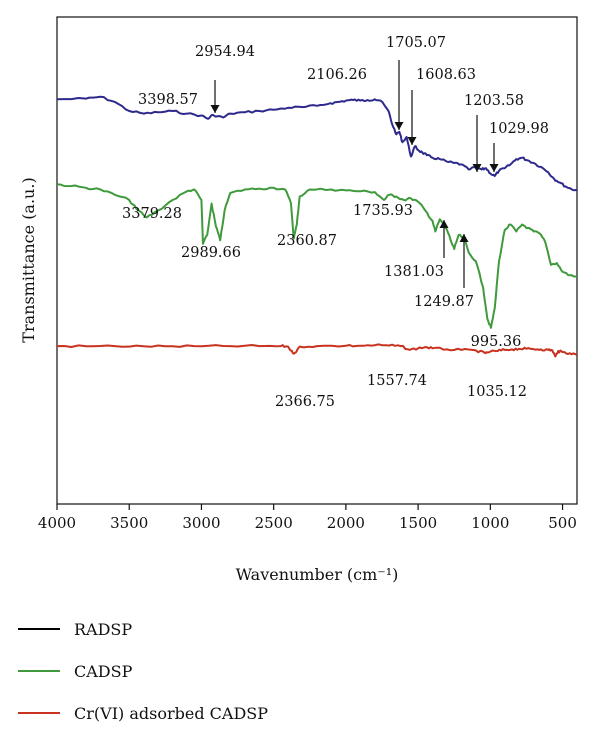 This screenshot has width=600, height=738. Describe the element at coordinates (143, 629) in the screenshot. I see `legend-item-radsp: RADSP` at that location.